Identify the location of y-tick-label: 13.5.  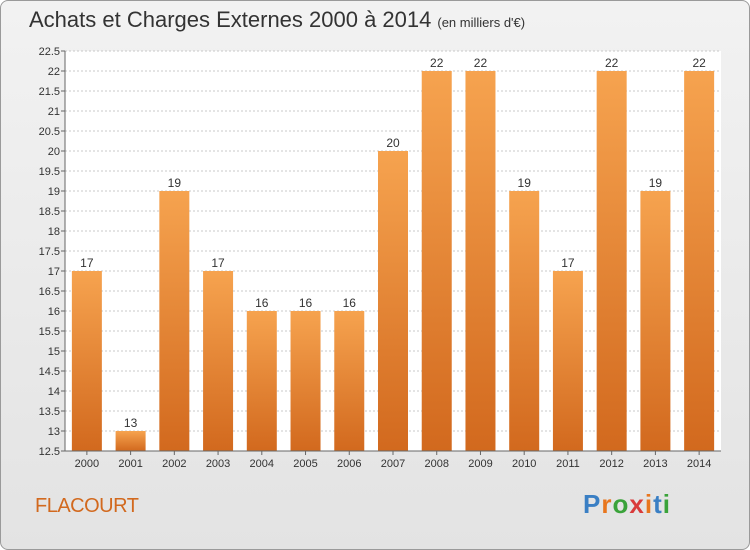
(49, 412).